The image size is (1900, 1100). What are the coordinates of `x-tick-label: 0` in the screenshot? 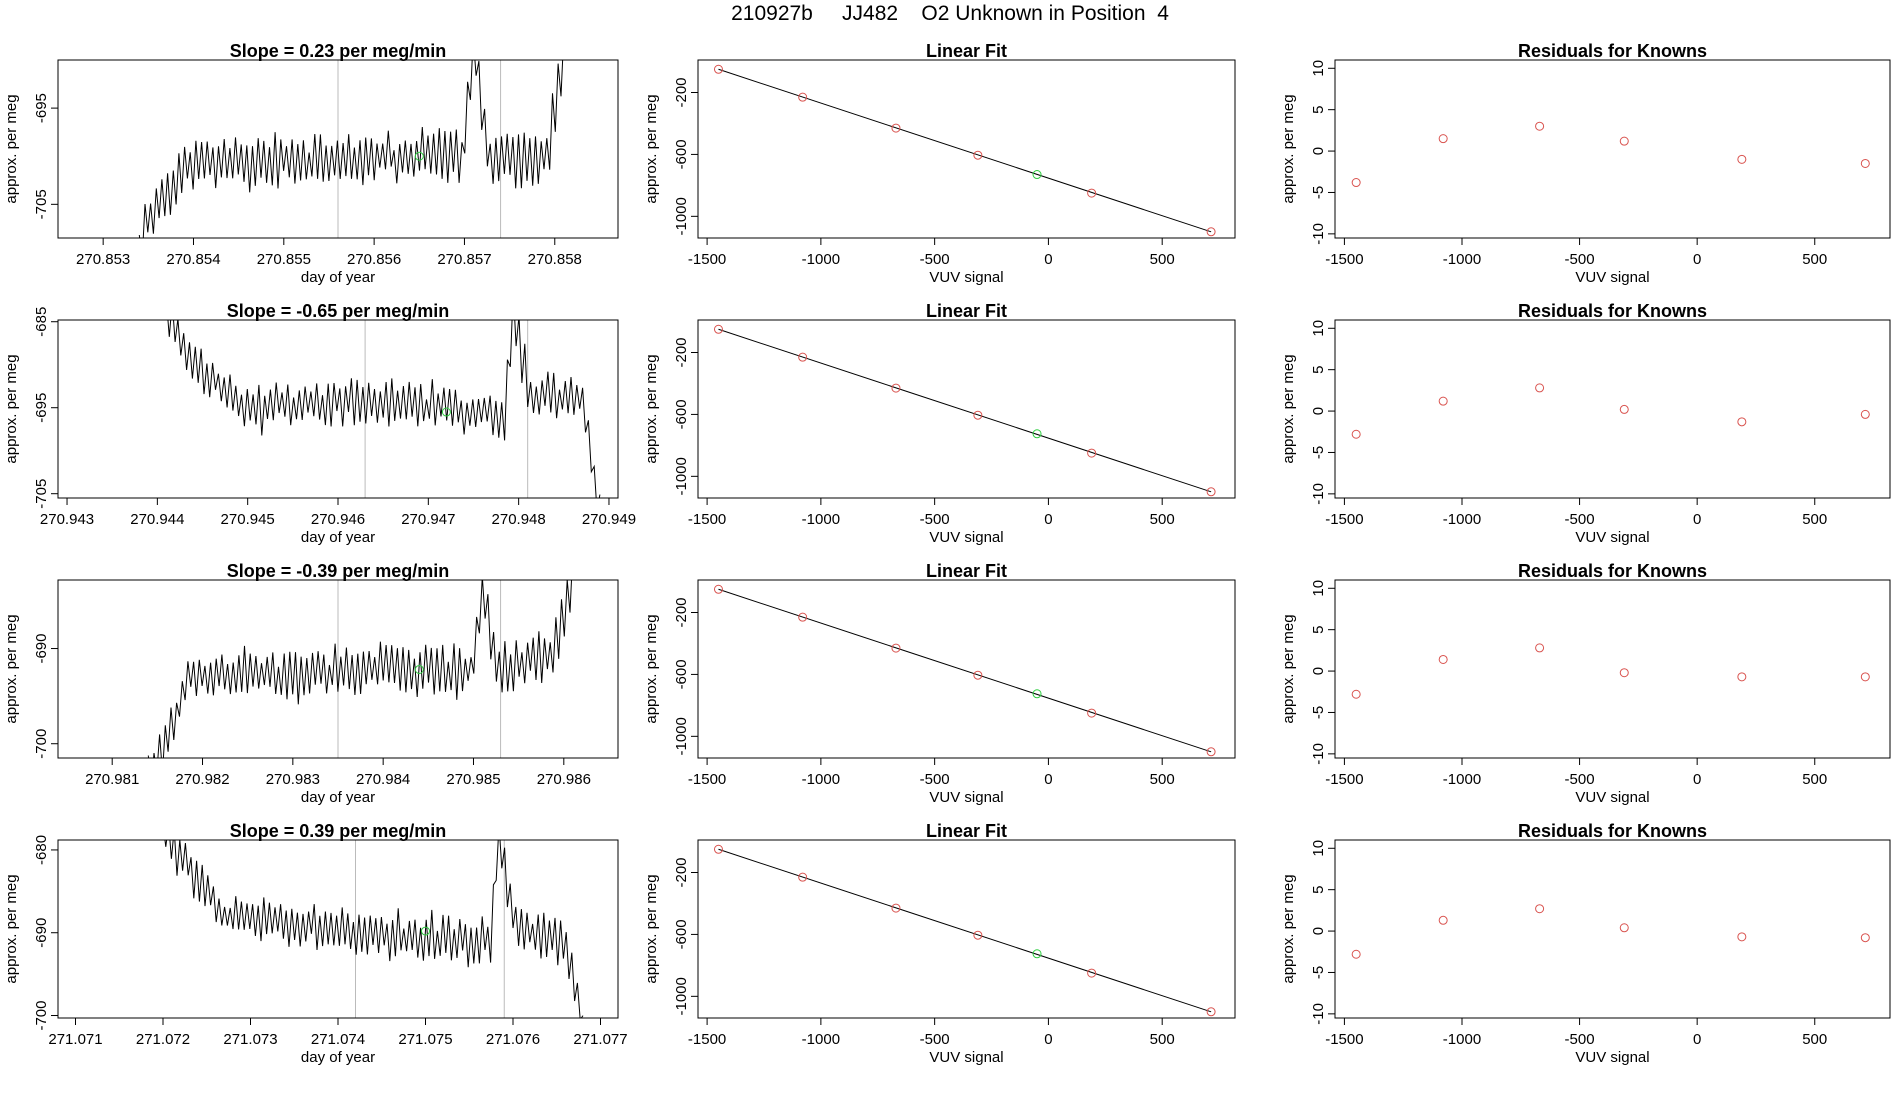 It's located at (1048, 1039).